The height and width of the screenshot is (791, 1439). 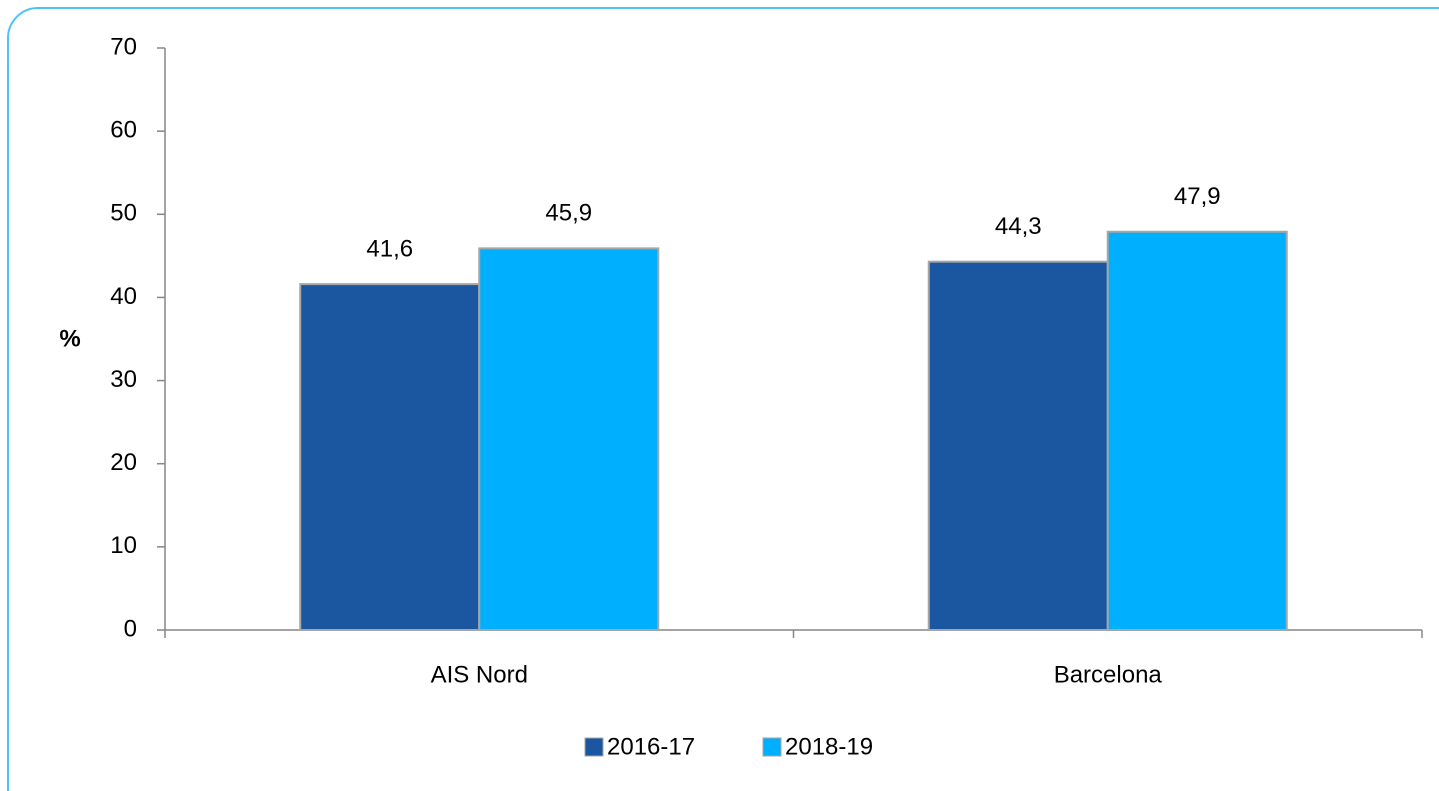 I want to click on legend-label: 2018-19, so click(x=829, y=746).